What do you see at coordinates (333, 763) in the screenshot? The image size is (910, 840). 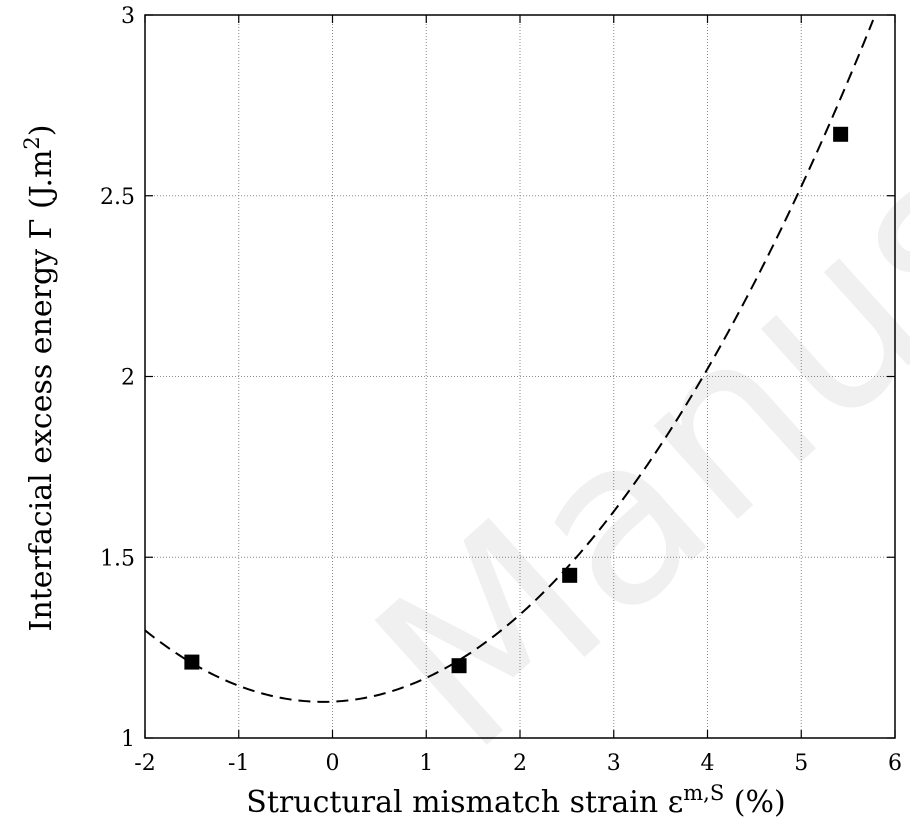 I see `x-tick-label: 0` at bounding box center [333, 763].